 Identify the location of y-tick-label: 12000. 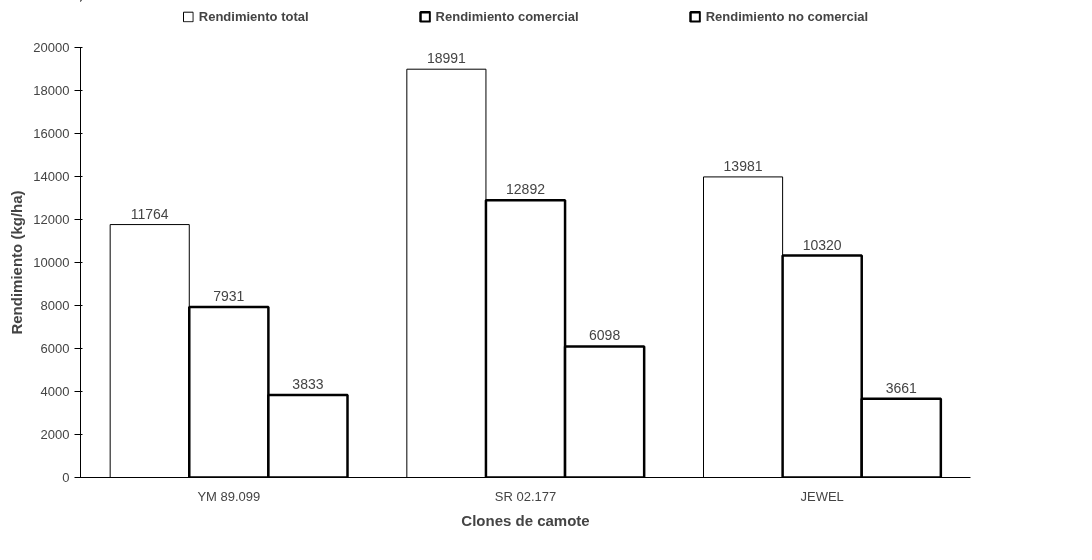
(51, 219).